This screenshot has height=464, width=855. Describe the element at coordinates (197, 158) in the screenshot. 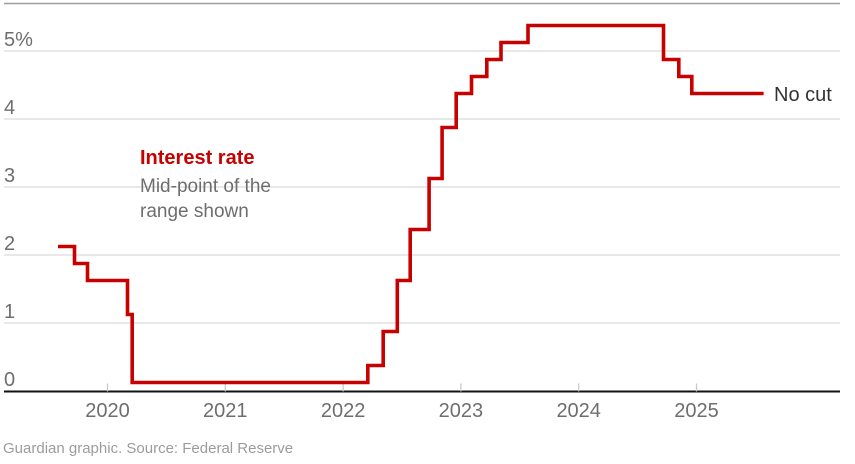

I see `chart-title: Interest rate` at that location.